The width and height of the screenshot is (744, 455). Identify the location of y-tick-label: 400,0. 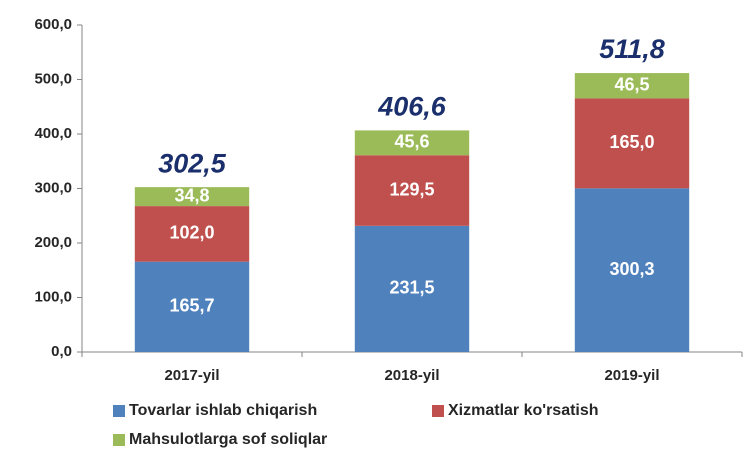
(53, 133).